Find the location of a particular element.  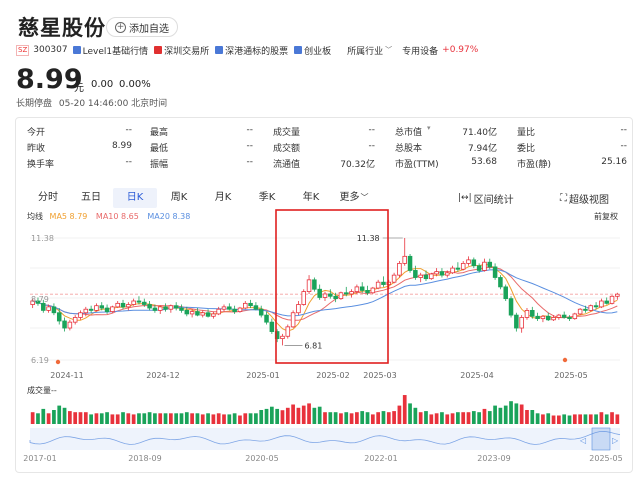

info-icon: ▾ is located at coordinates (429, 128).